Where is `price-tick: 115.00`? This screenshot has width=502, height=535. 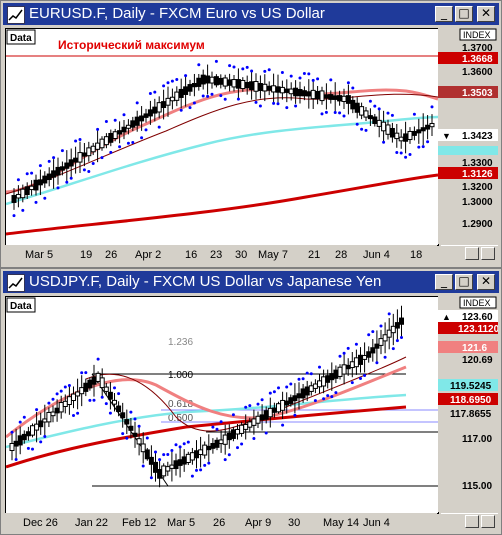
price-tick: 115.00 is located at coordinates (477, 486).